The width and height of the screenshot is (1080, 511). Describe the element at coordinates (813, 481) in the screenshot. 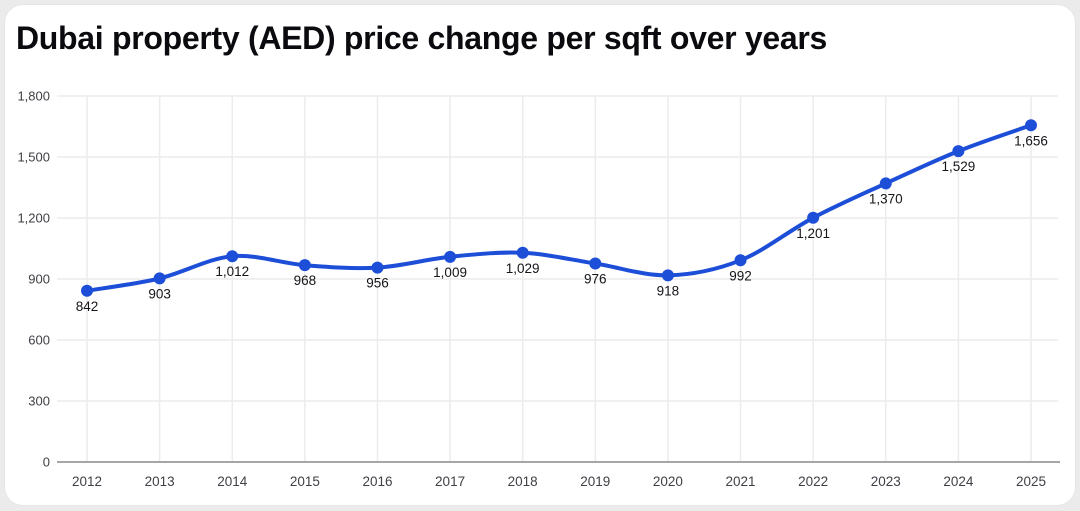

I see `x-tick-label: 2022` at that location.